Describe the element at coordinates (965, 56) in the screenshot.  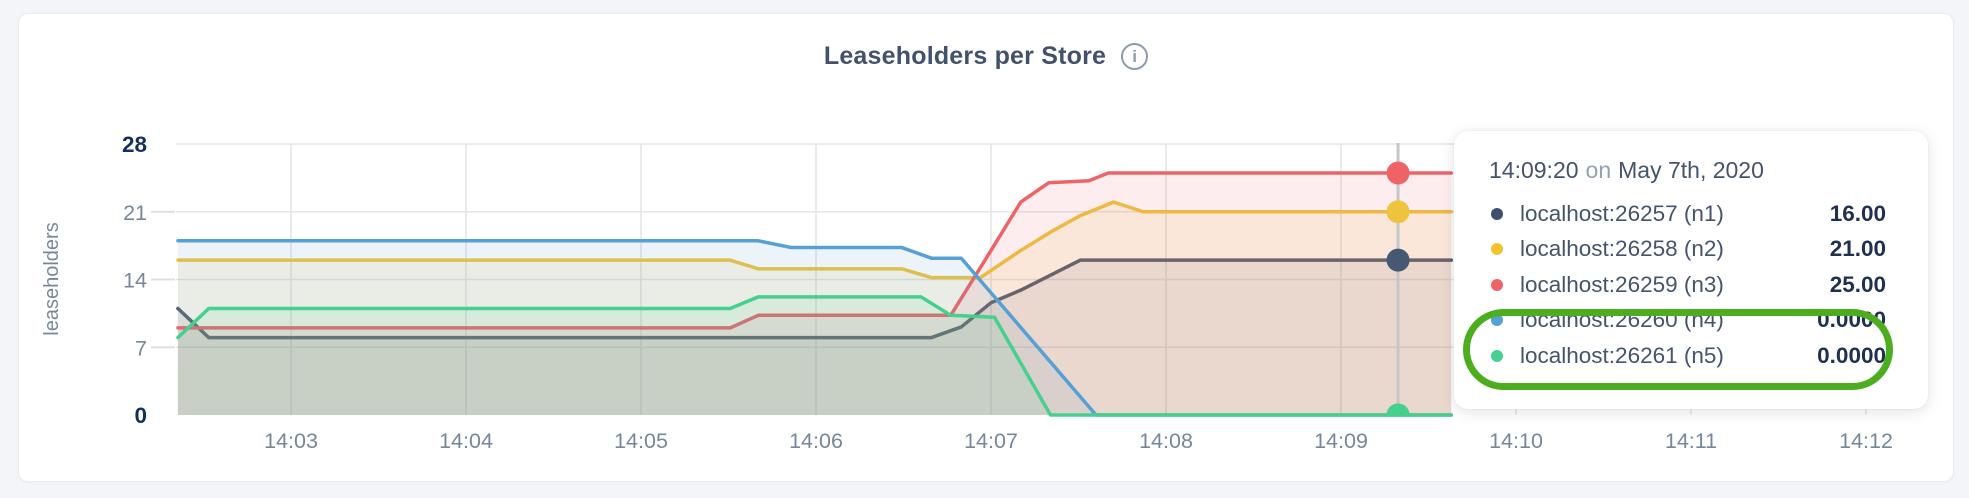
I see `chart-title: Leaseholders per Store` at that location.